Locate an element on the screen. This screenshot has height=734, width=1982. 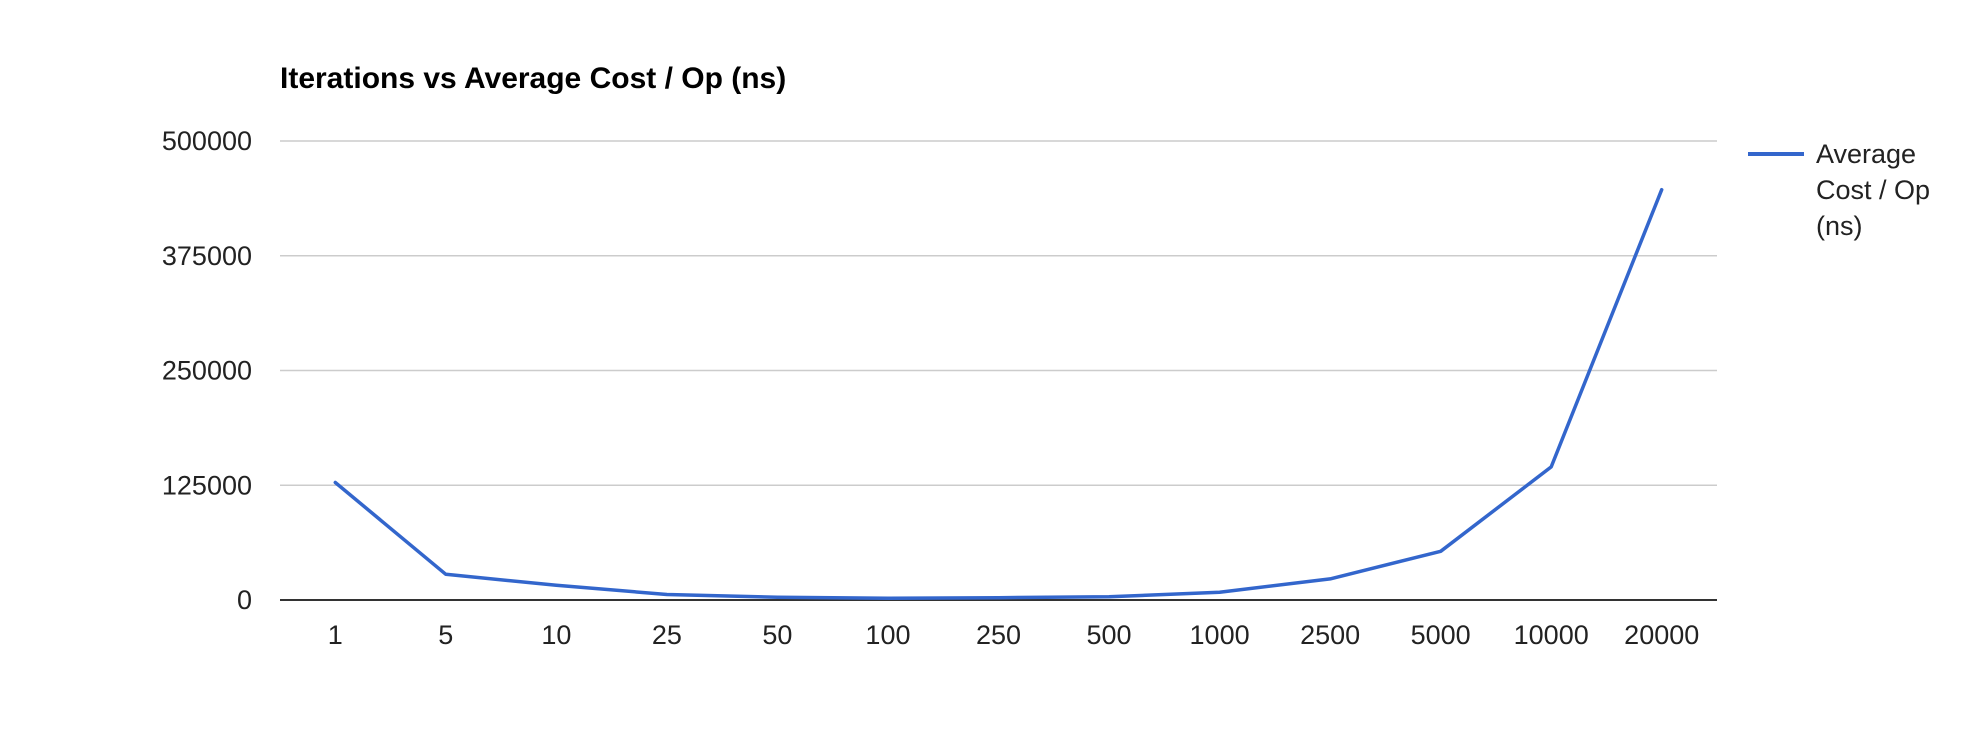
x-tick-label: 100 is located at coordinates (887, 635).